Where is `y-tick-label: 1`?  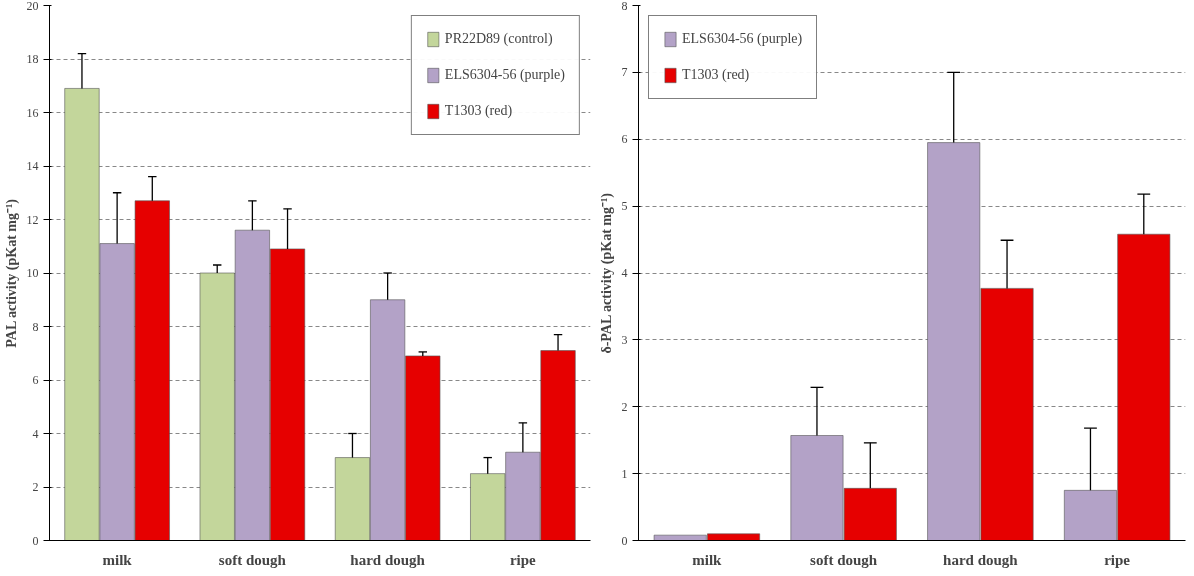 y-tick-label: 1 is located at coordinates (624, 473).